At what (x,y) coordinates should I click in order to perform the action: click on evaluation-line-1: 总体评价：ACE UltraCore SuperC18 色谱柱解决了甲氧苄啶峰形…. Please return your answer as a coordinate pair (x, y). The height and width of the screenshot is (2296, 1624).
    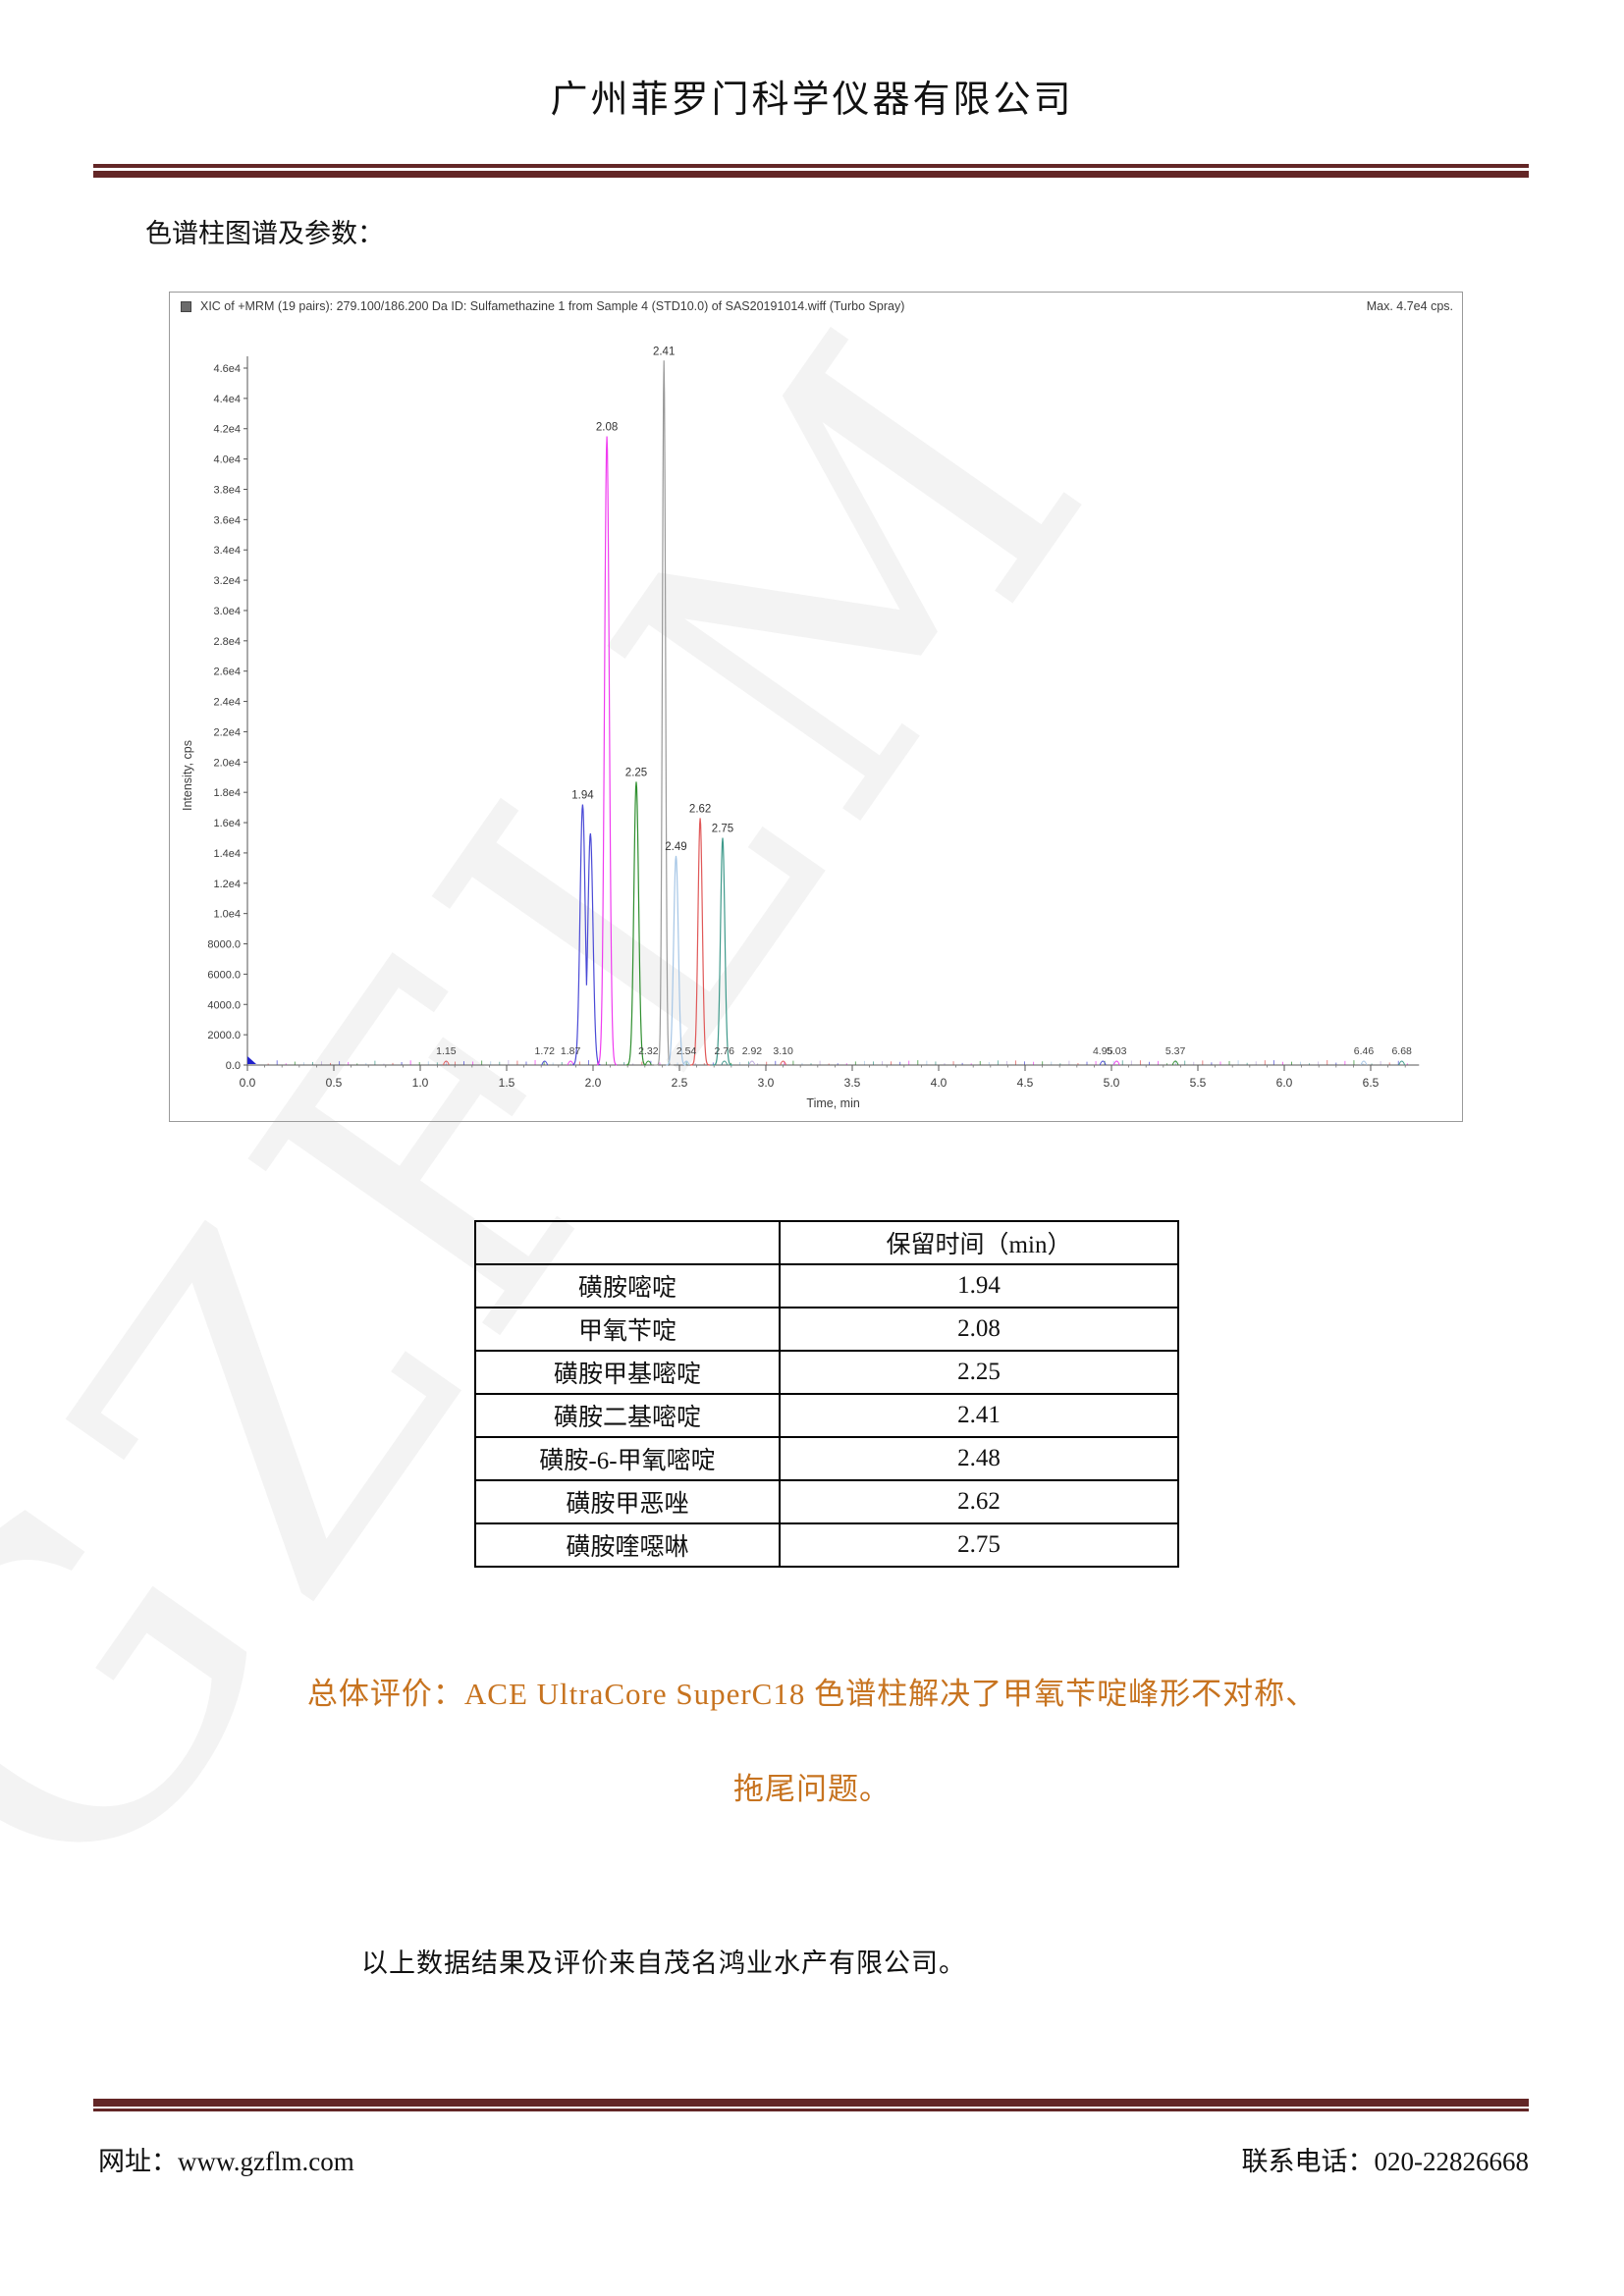
    Looking at the image, I should click on (812, 1694).